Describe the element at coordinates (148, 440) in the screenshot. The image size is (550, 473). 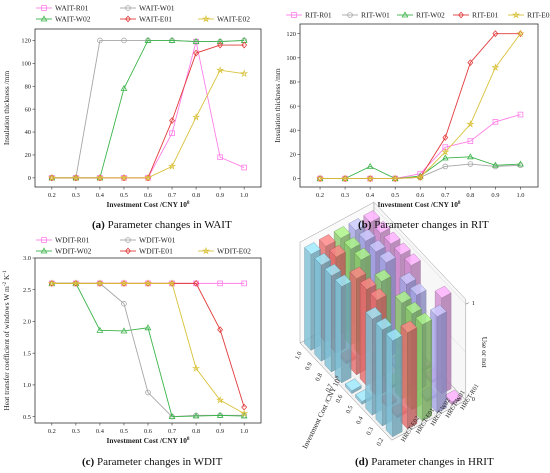
I see `x-axis-label: Investment Cost /CNY 108` at that location.